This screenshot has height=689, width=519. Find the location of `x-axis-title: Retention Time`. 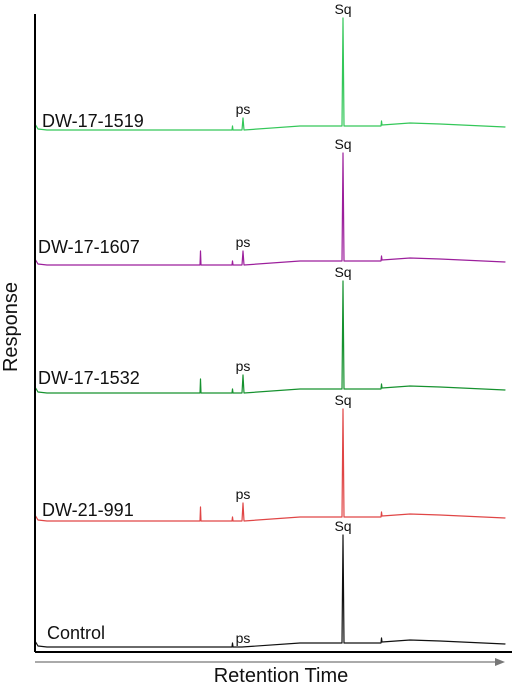

x-axis-title: Retention Time is located at coordinates (281, 676).